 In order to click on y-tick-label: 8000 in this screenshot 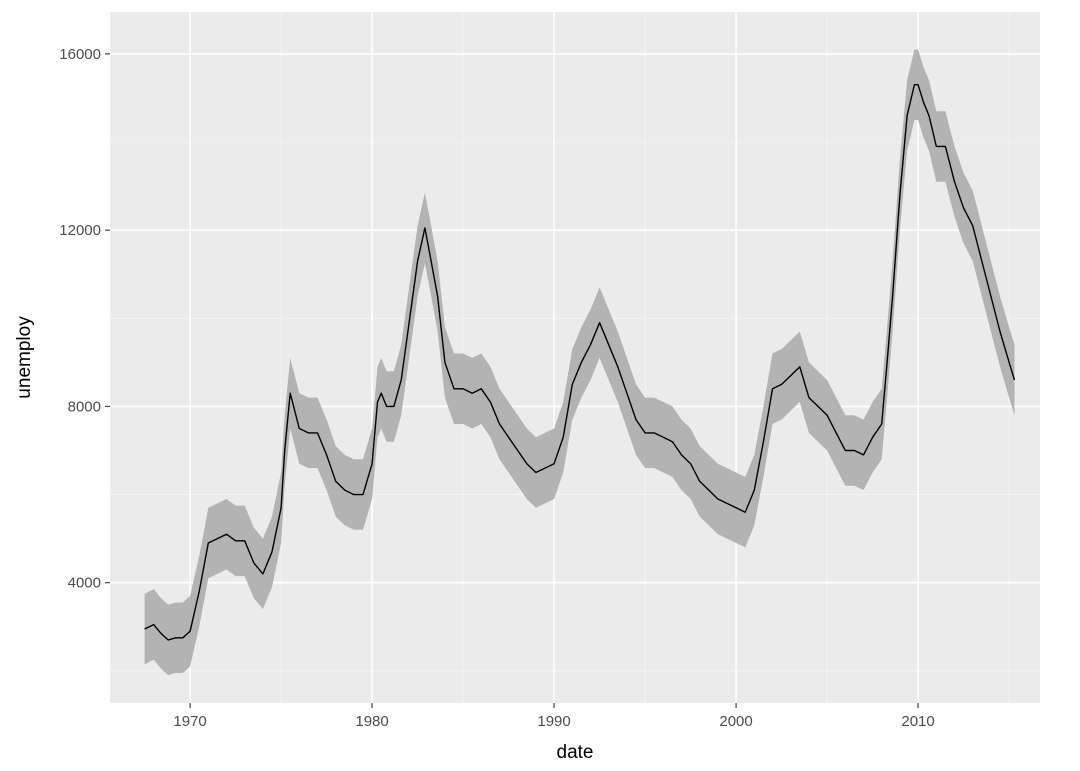, I will do `click(84, 406)`.